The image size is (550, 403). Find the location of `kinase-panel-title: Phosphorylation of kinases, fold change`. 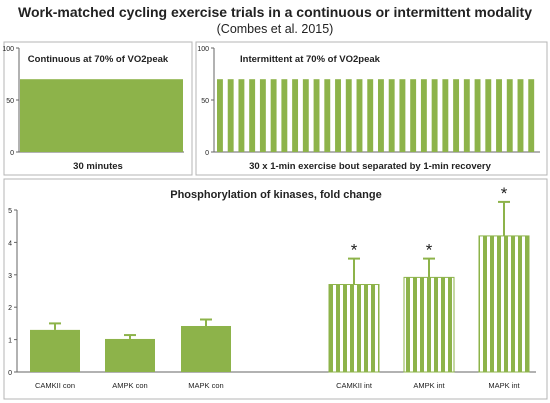

kinase-panel-title: Phosphorylation of kinases, fold change is located at coordinates (275, 195).